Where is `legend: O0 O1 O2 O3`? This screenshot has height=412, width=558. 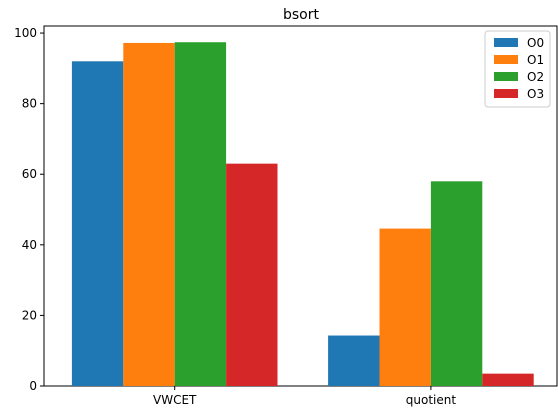 legend: O0 O1 O2 O3 is located at coordinates (517, 69).